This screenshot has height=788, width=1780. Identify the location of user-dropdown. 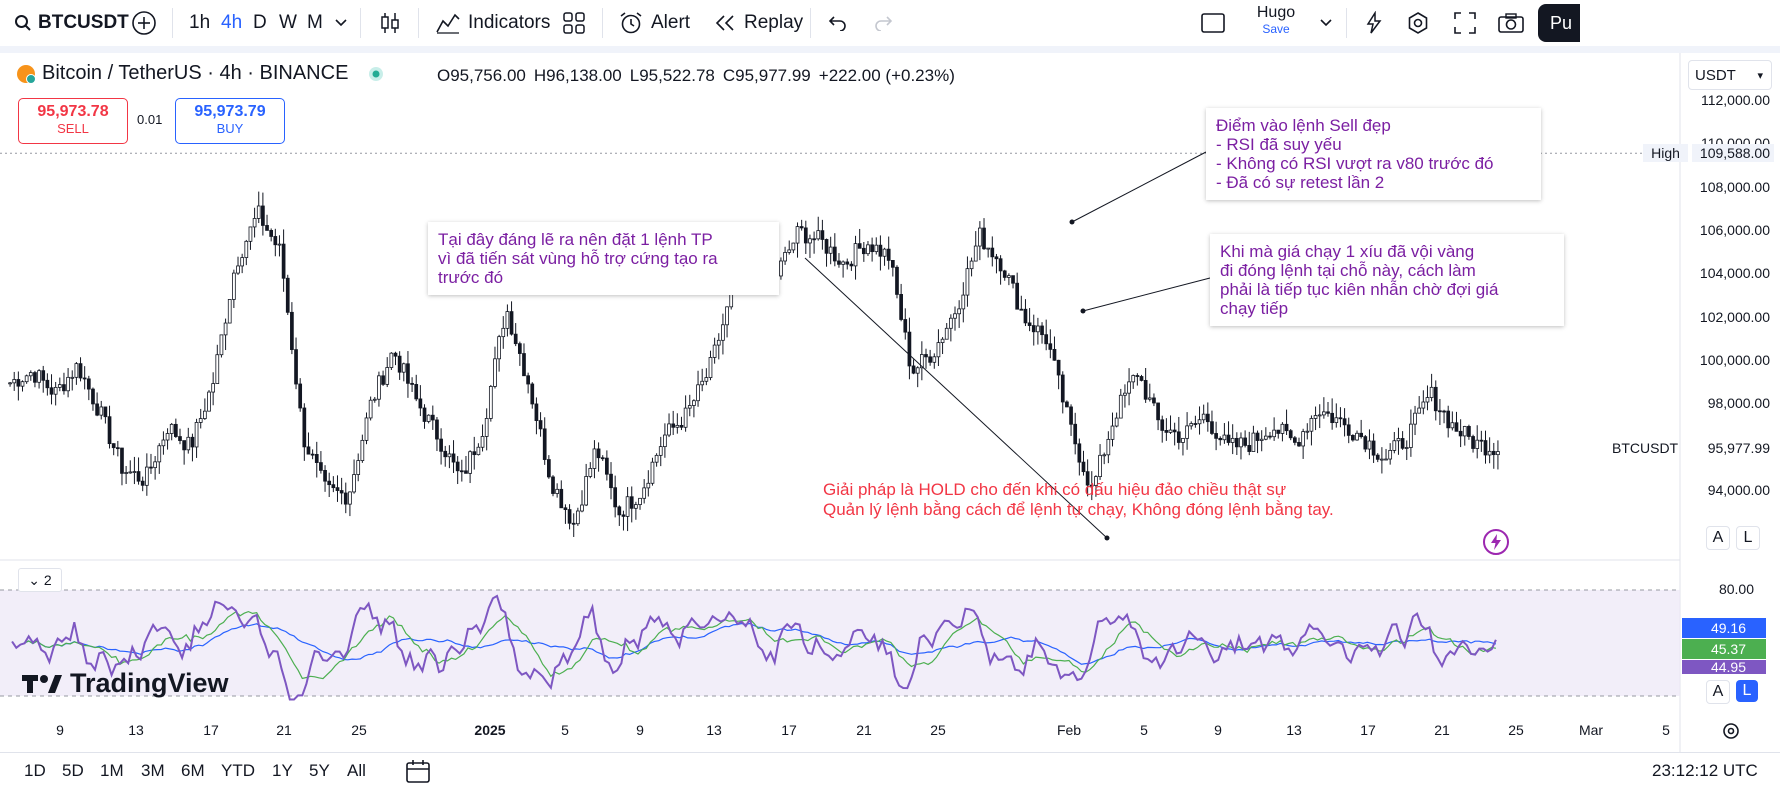
(1326, 23).